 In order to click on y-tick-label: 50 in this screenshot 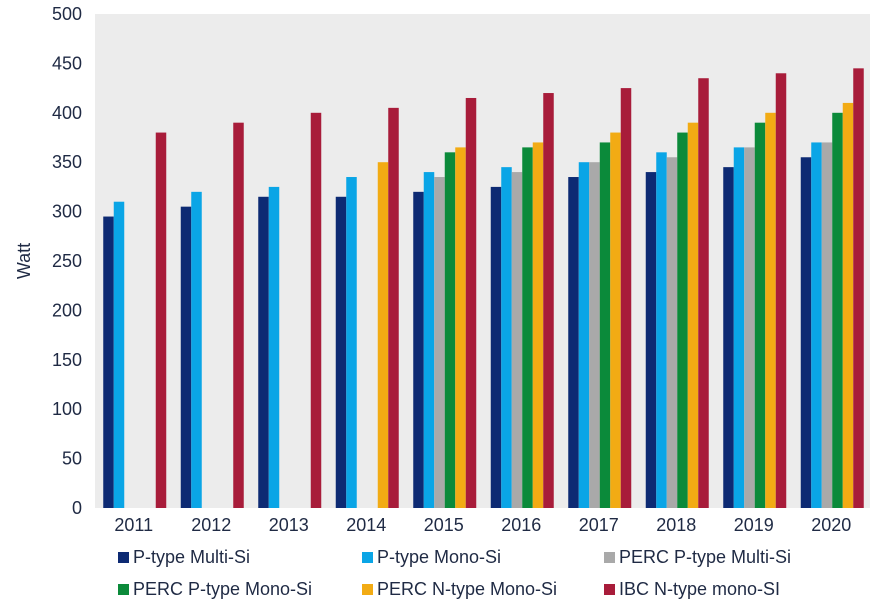, I will do `click(72, 459)`.